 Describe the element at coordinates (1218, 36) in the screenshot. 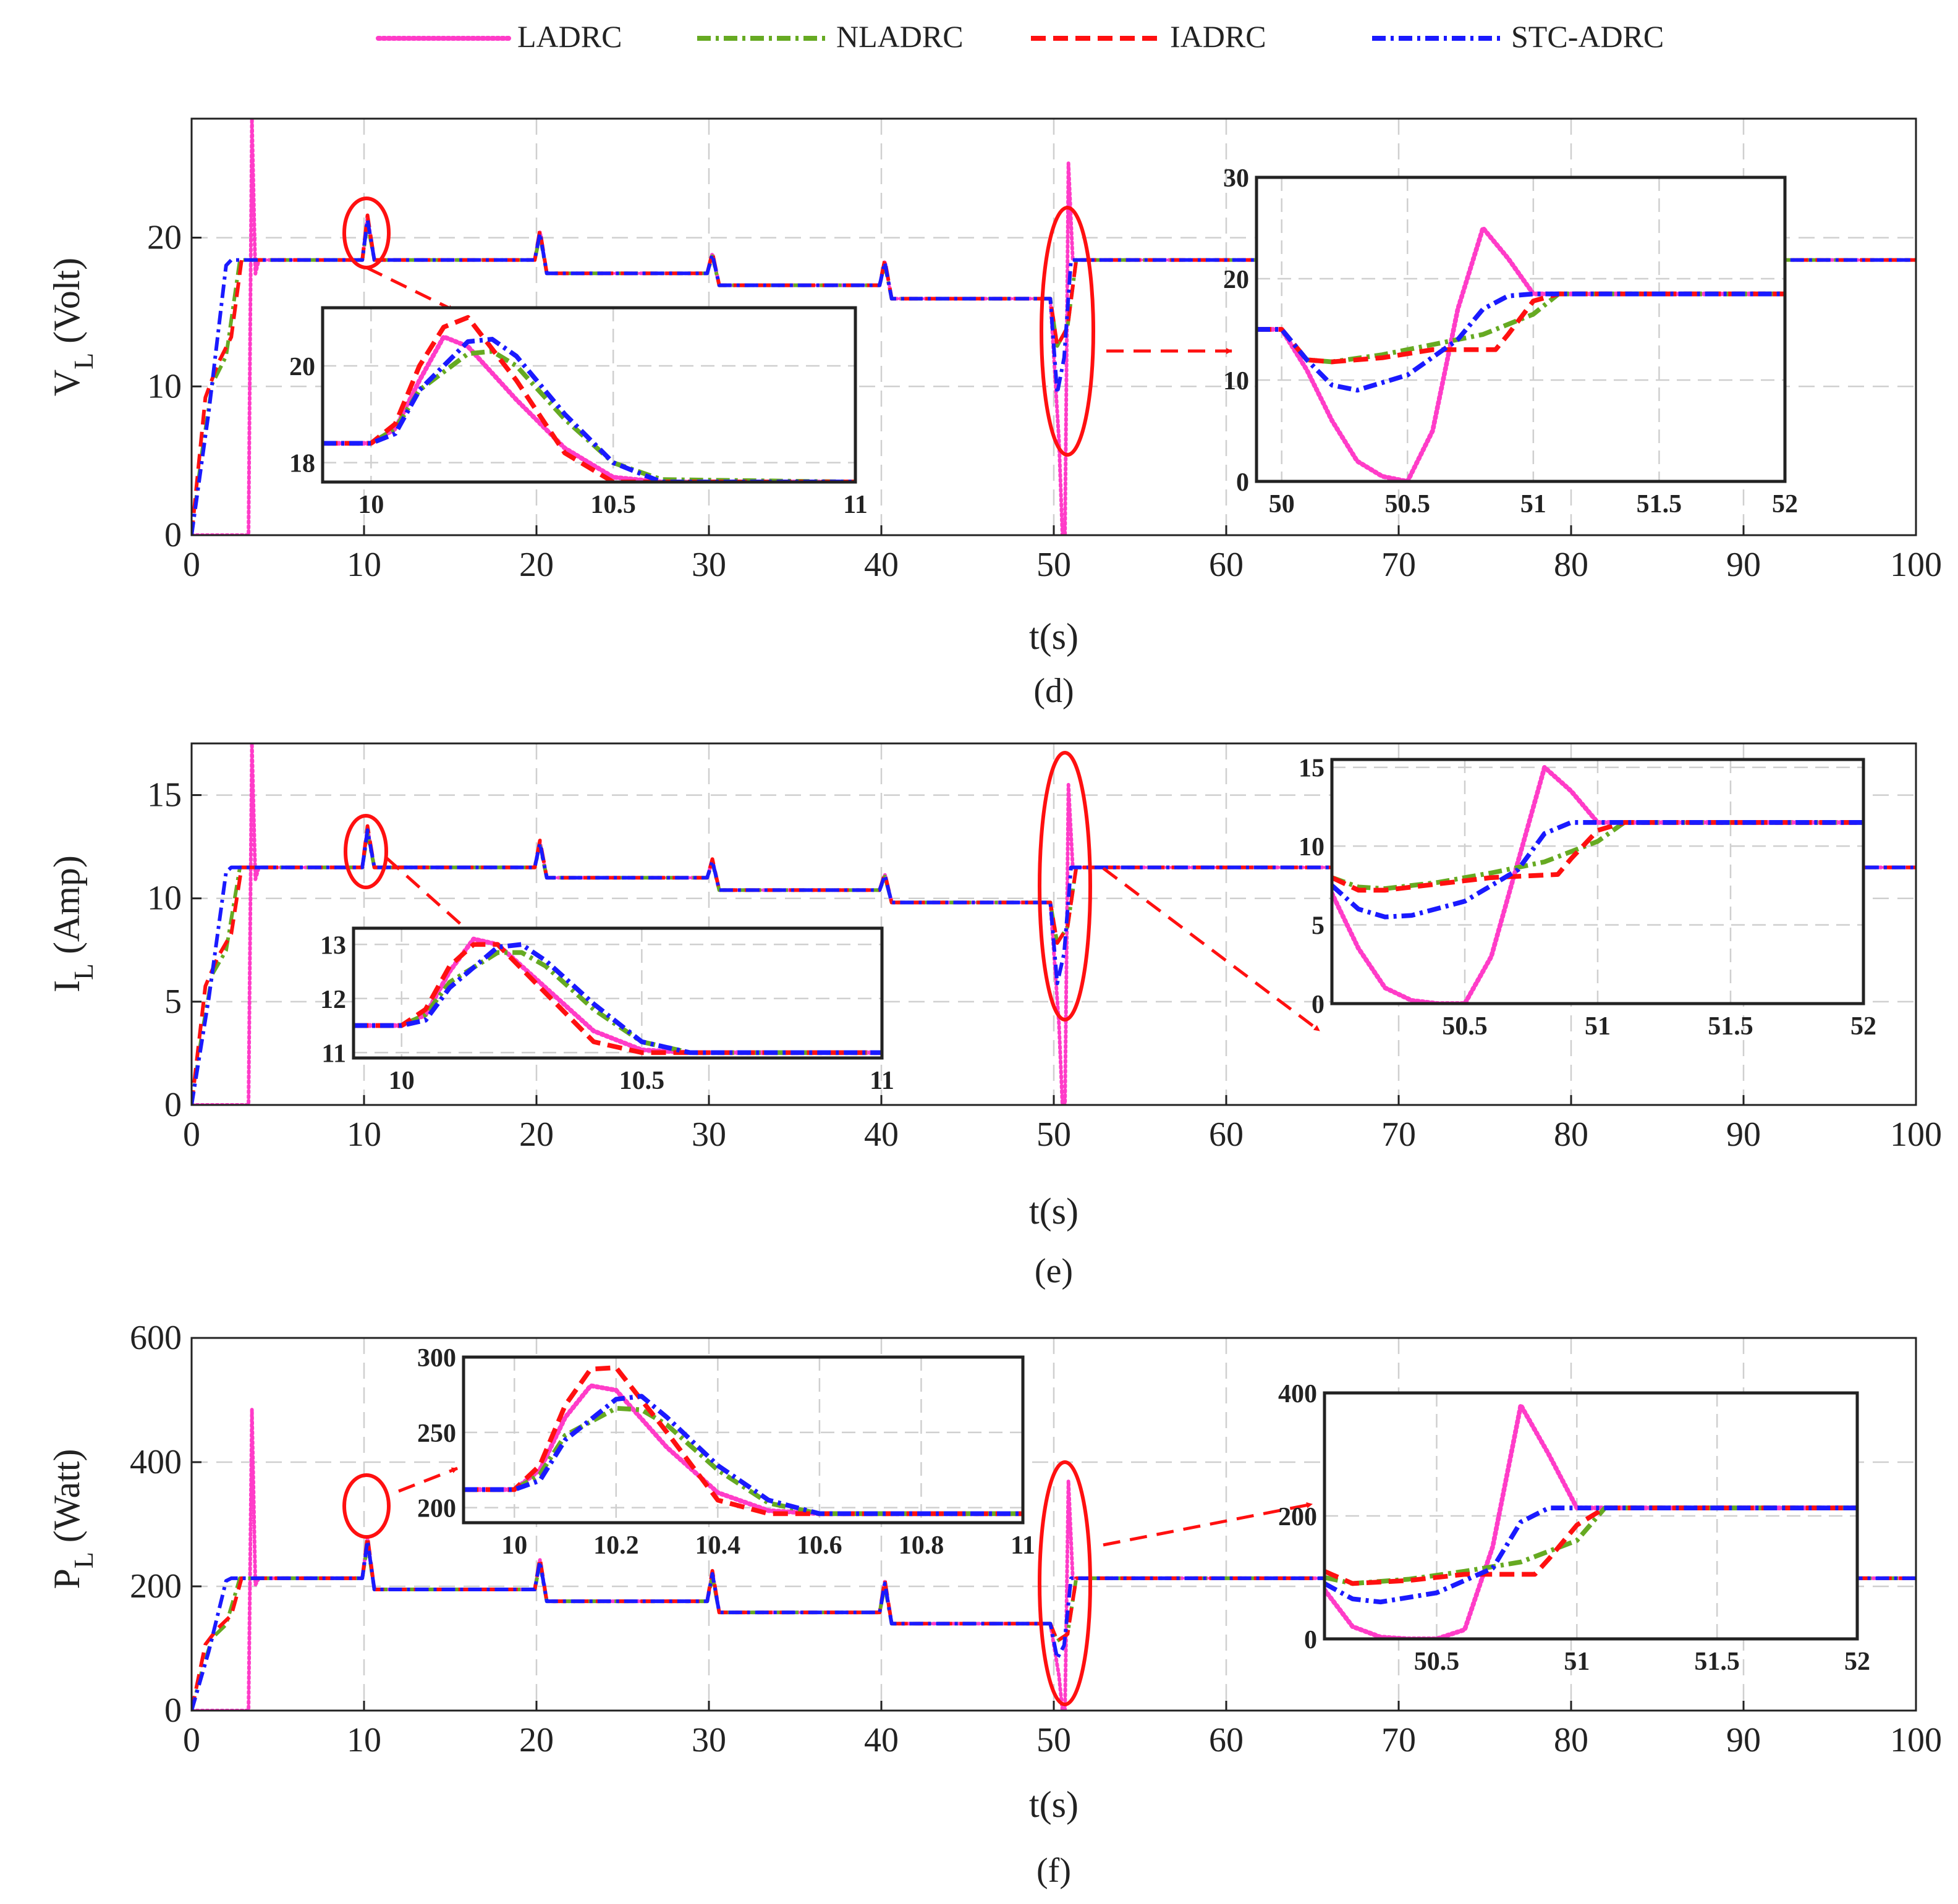

I see `legend-label-iadrc: IADRC` at that location.